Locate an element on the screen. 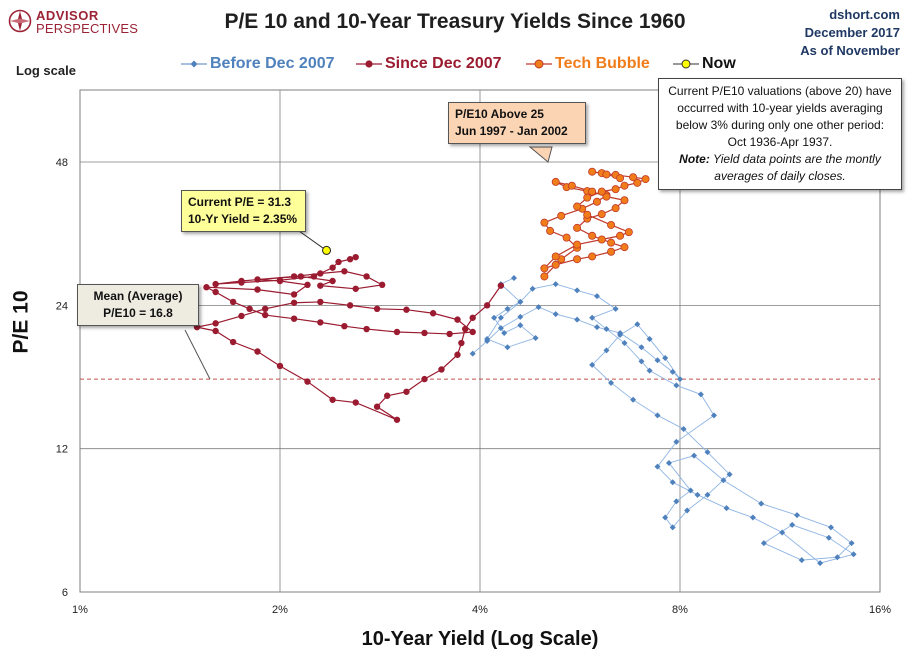 Image resolution: width=910 pixels, height=661 pixels. tech-bubble-callout-line1: P/E10 Above 25 is located at coordinates (517, 114).